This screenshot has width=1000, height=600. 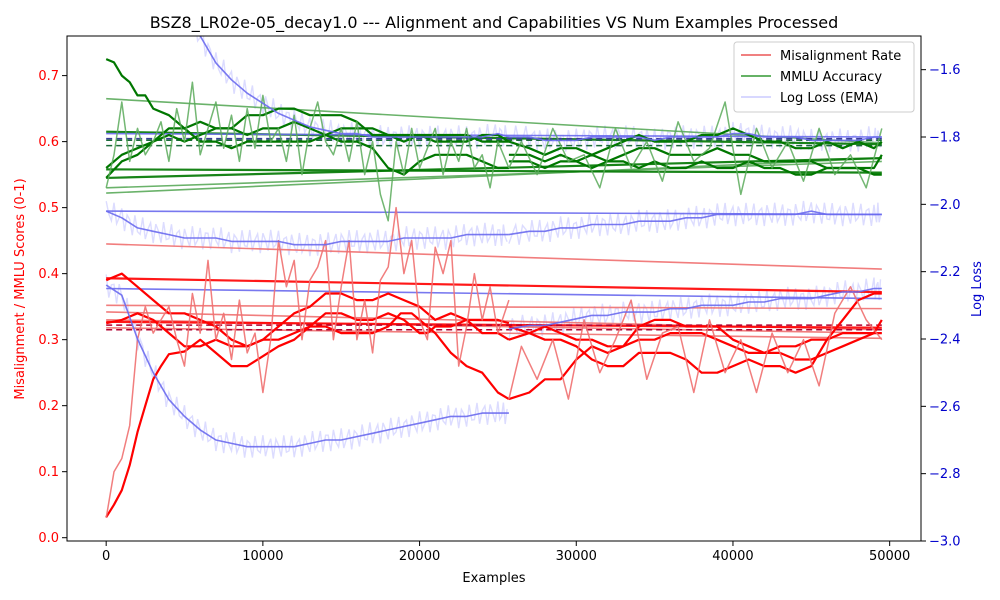 What do you see at coordinates (48, 76) in the screenshot?
I see `left-y-tick-label: 0.7` at bounding box center [48, 76].